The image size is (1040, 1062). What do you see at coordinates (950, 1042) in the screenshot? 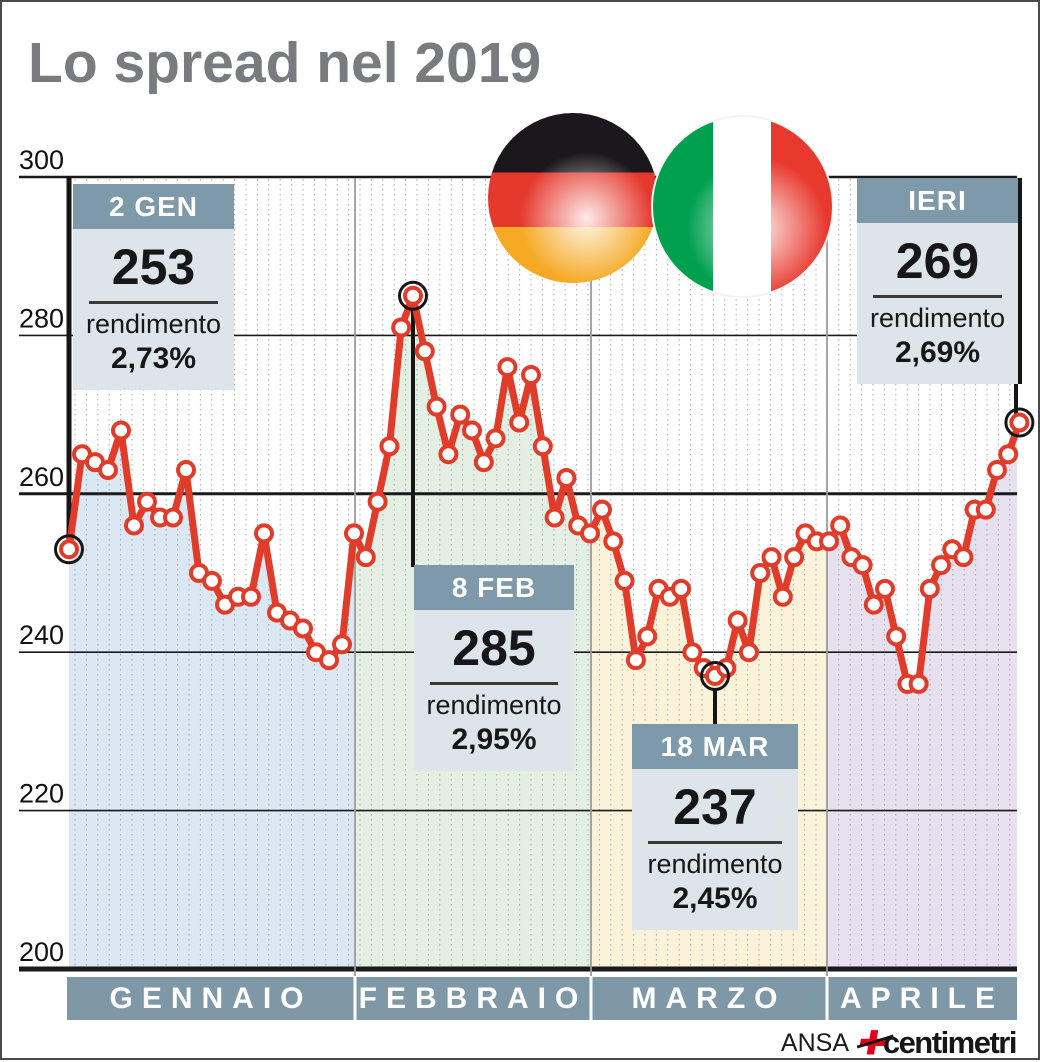
I see `centimetri-logo: centimetri` at bounding box center [950, 1042].